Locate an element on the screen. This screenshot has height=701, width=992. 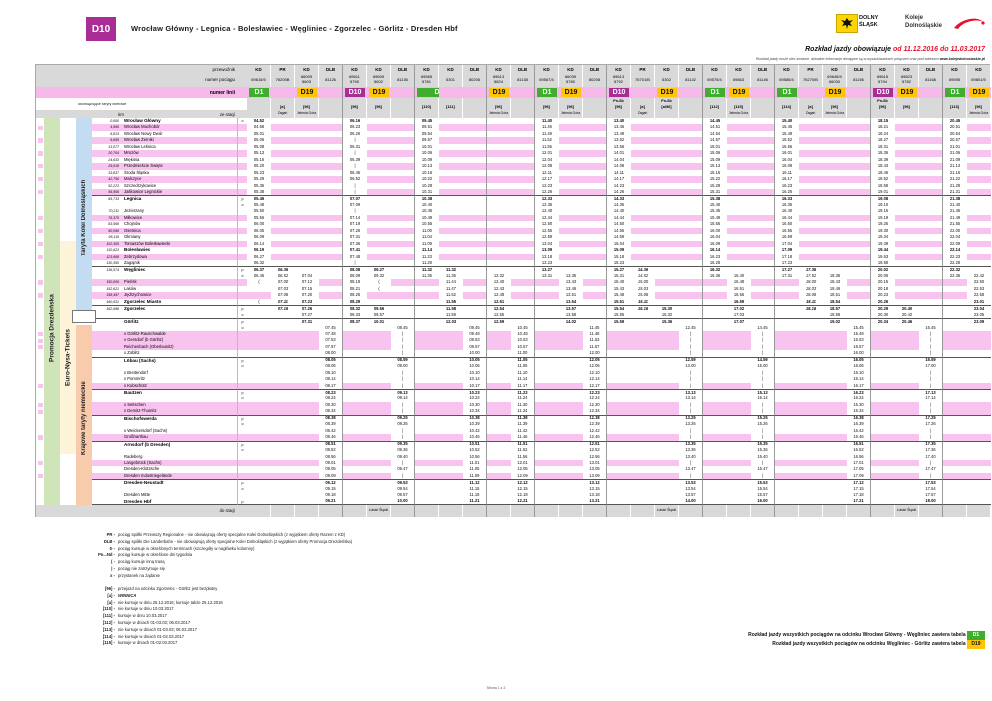
legend-symbol: [96] - is located at coordinates (109, 588).